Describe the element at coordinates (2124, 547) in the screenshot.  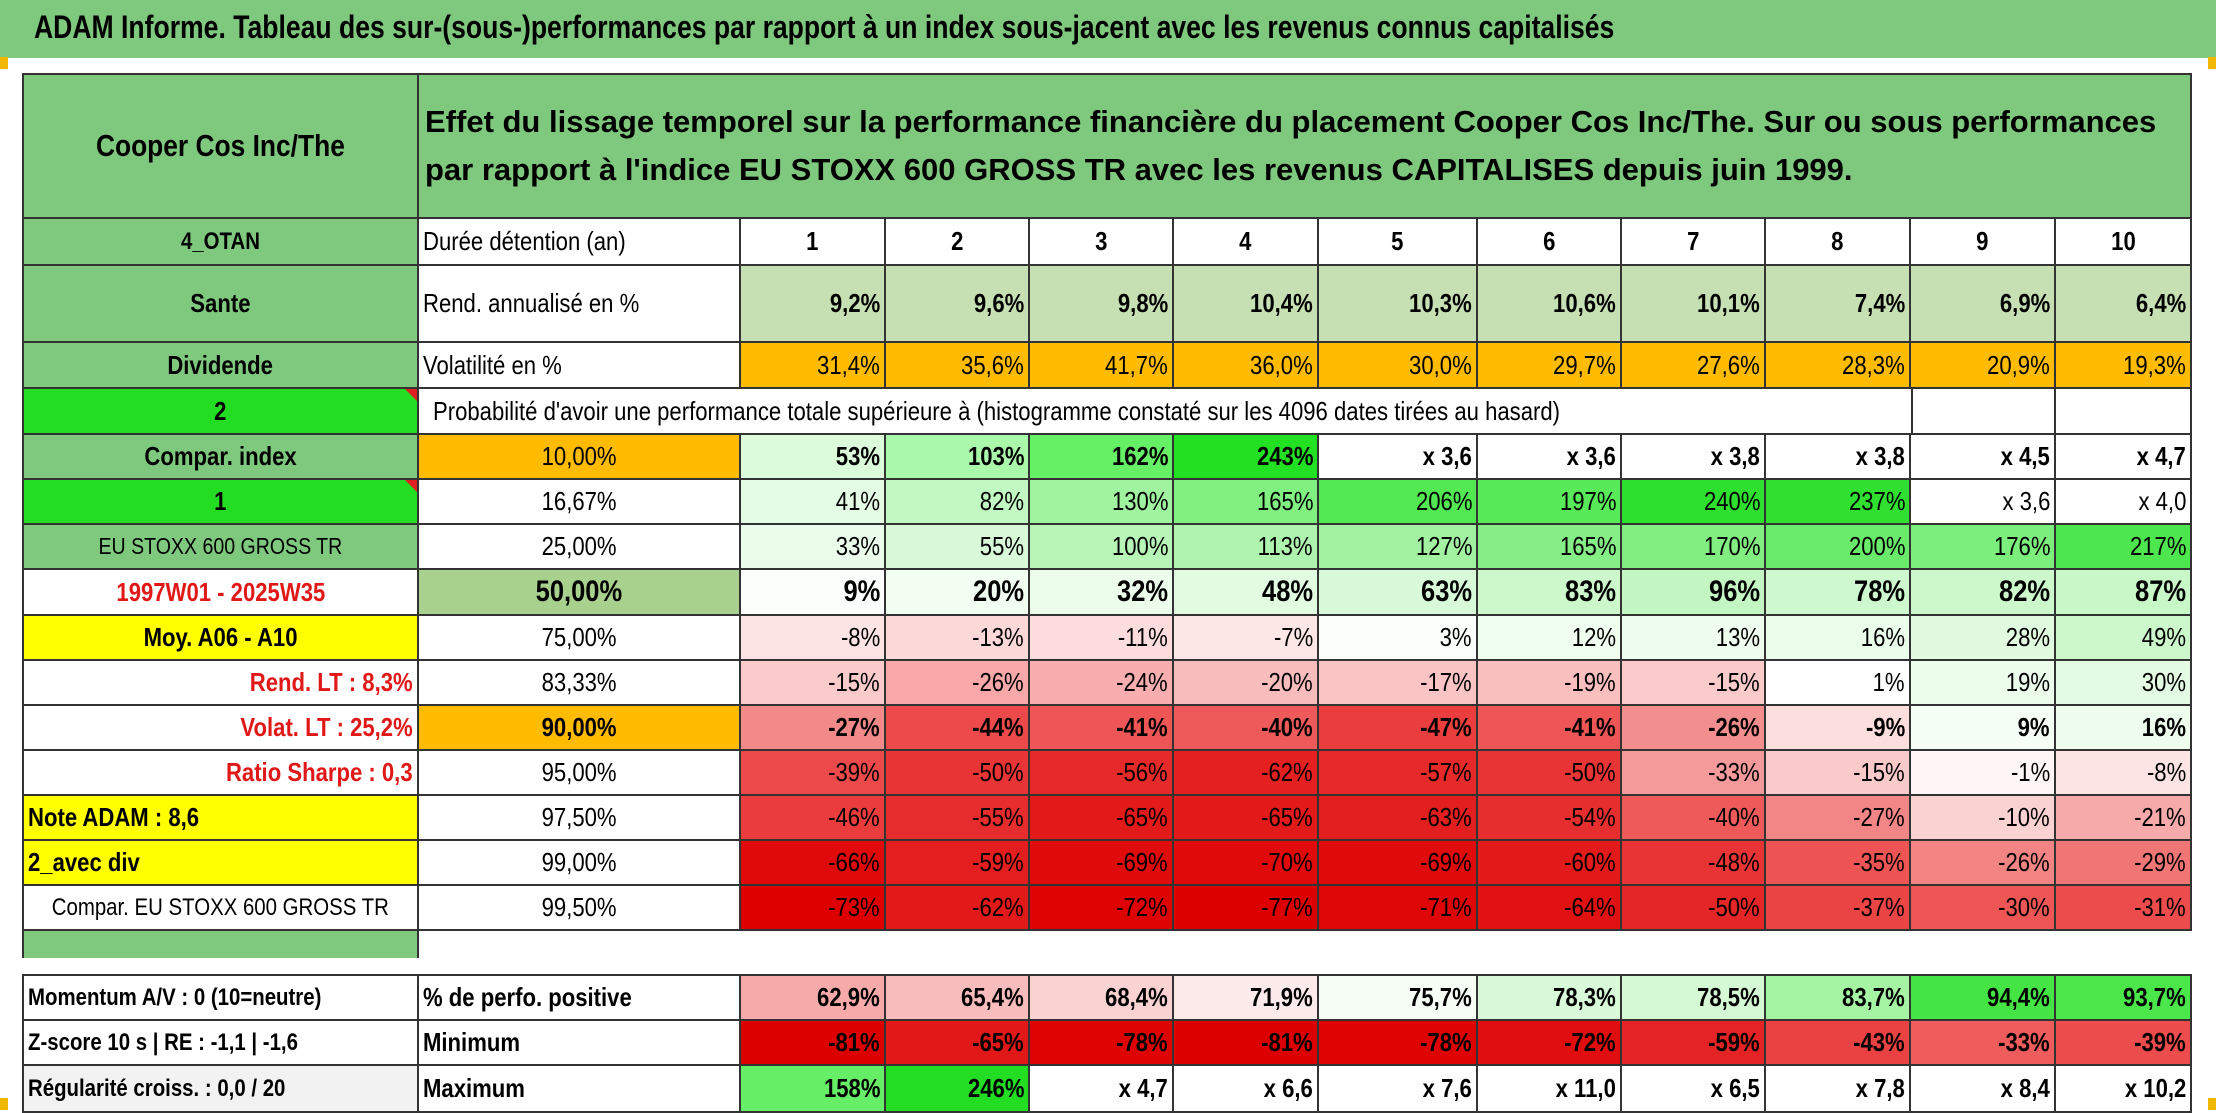
I see `prob-cell: 217%` at that location.